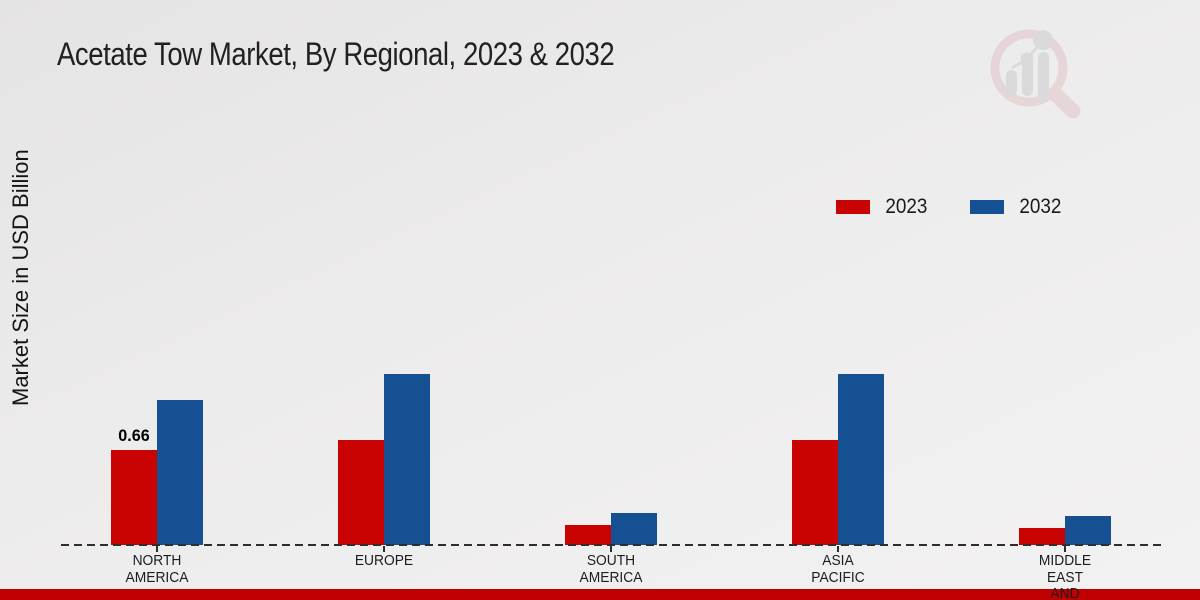  Describe the element at coordinates (634, 529) in the screenshot. I see `bar-2032-south-america` at that location.